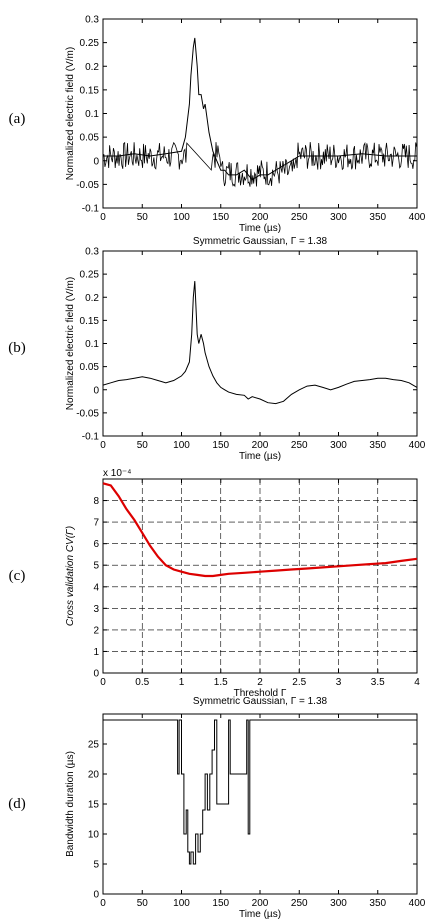 This screenshot has height=920, width=441. Describe the element at coordinates (96, 609) in the screenshot. I see `y-tick-label: 3` at that location.